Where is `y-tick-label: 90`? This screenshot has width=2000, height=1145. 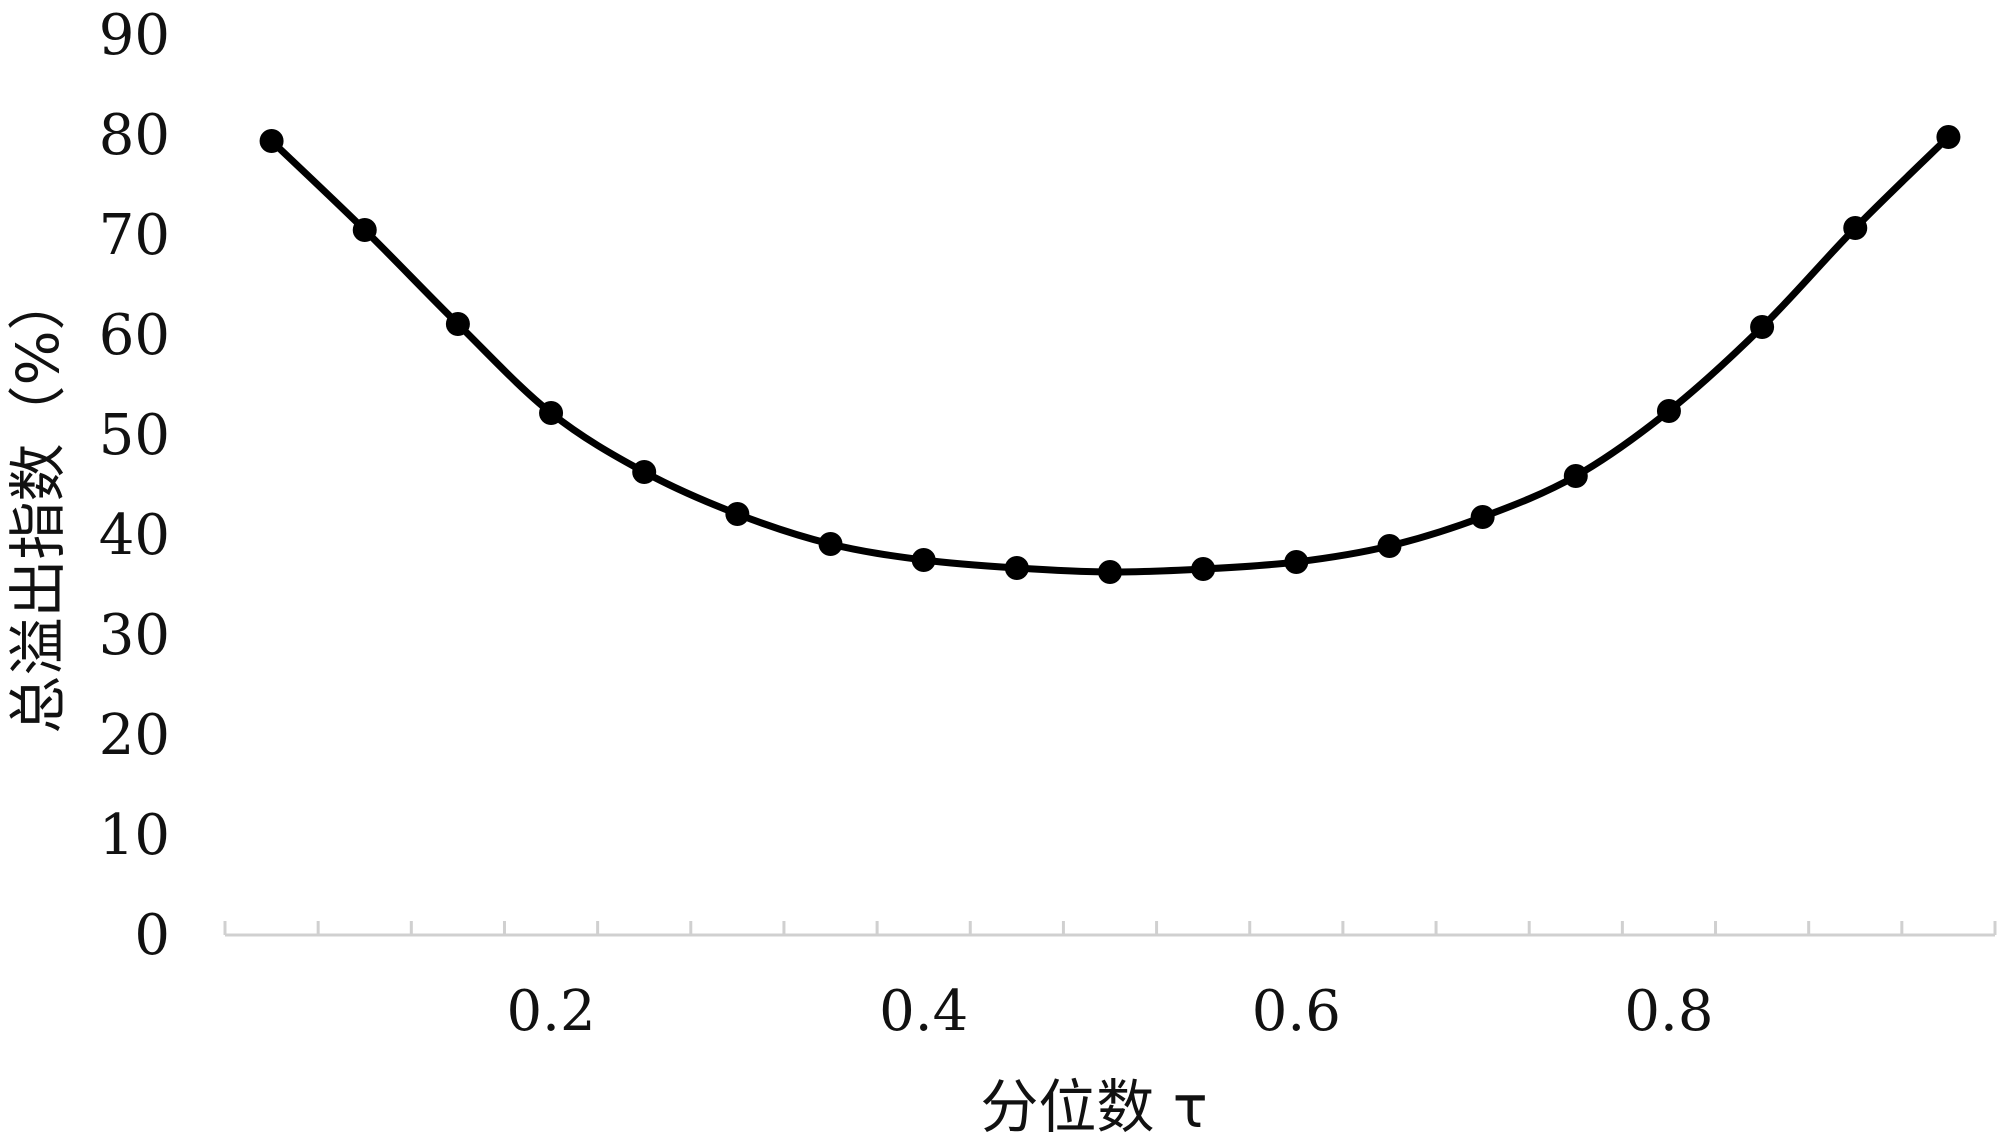 y-tick-label: 90 is located at coordinates (134, 35).